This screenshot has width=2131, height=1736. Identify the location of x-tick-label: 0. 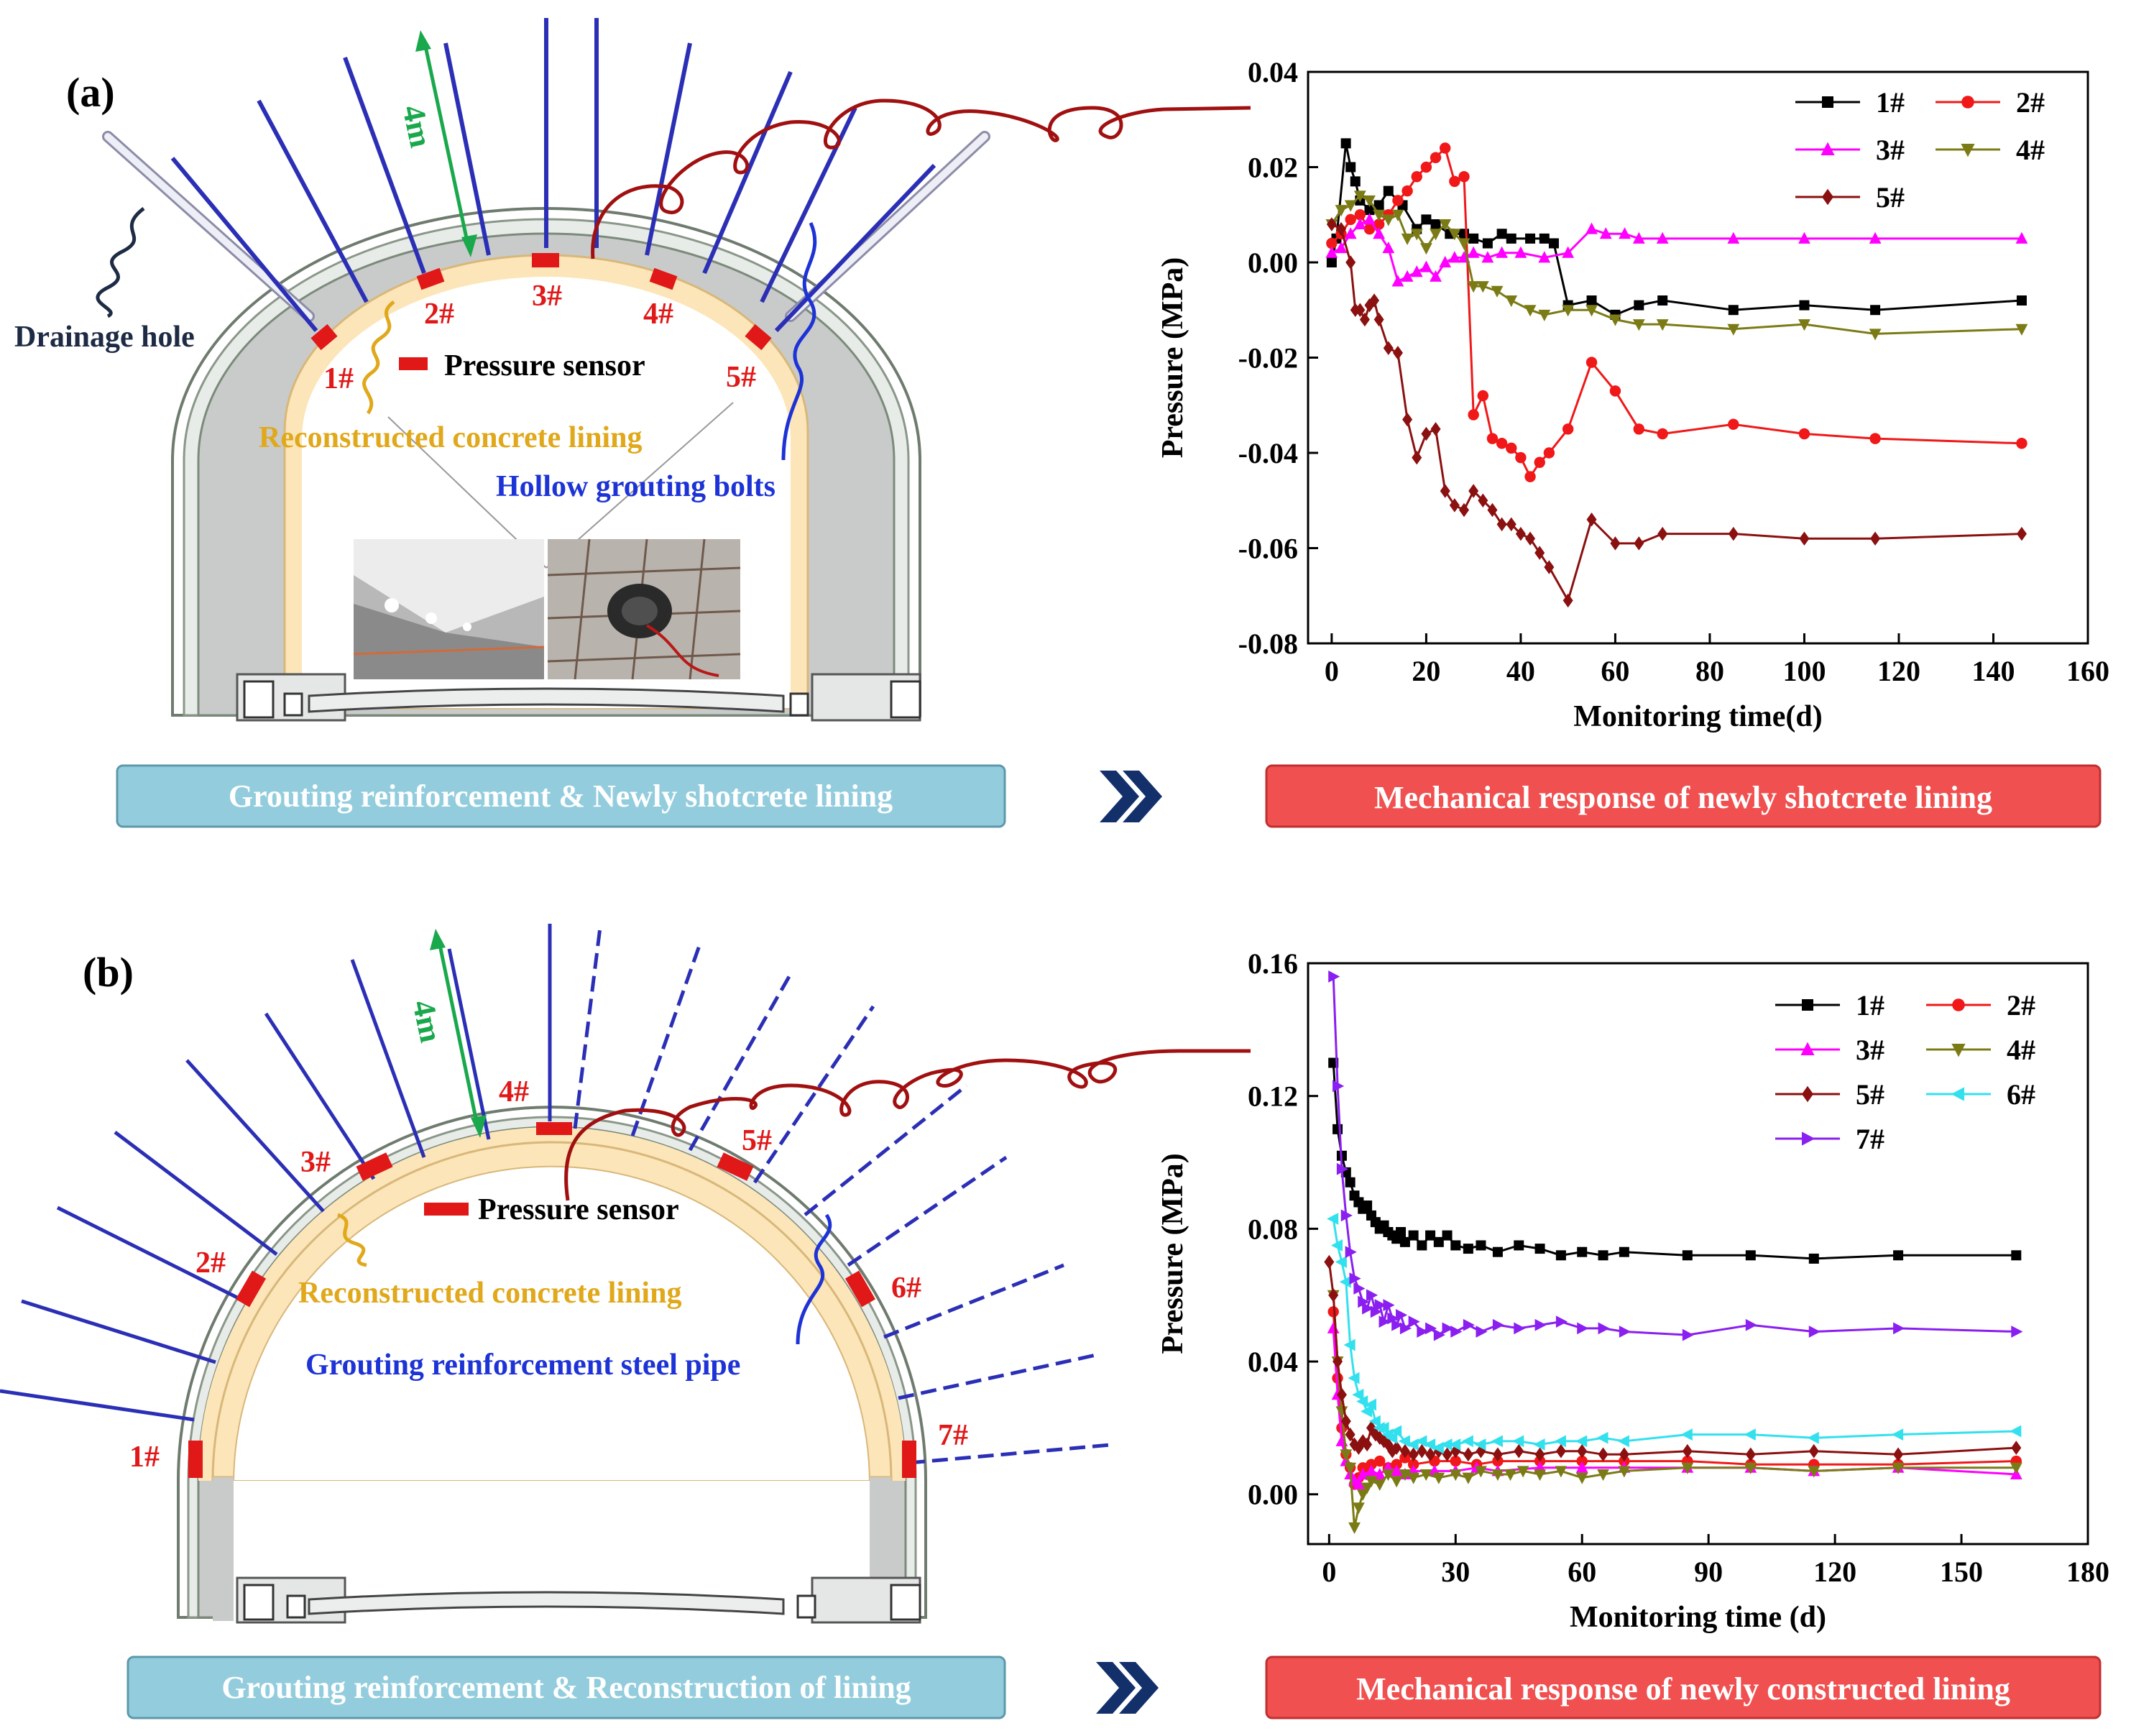
(1329, 1572).